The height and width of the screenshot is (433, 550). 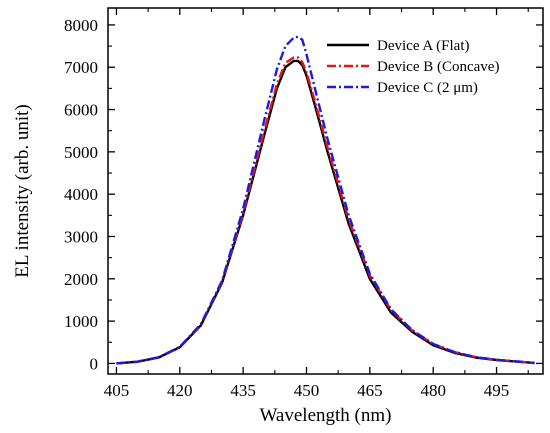 What do you see at coordinates (81, 152) in the screenshot?
I see `y-tick-label: 5000` at bounding box center [81, 152].